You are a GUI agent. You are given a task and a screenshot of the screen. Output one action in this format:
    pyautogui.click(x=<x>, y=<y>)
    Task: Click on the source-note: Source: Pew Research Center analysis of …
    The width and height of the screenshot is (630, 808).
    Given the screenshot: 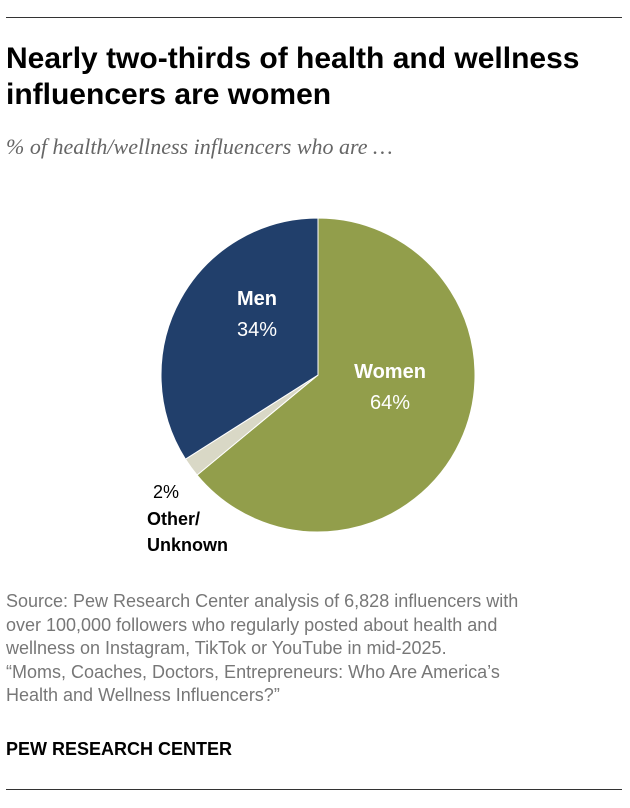 What is the action you would take?
    pyautogui.click(x=314, y=649)
    